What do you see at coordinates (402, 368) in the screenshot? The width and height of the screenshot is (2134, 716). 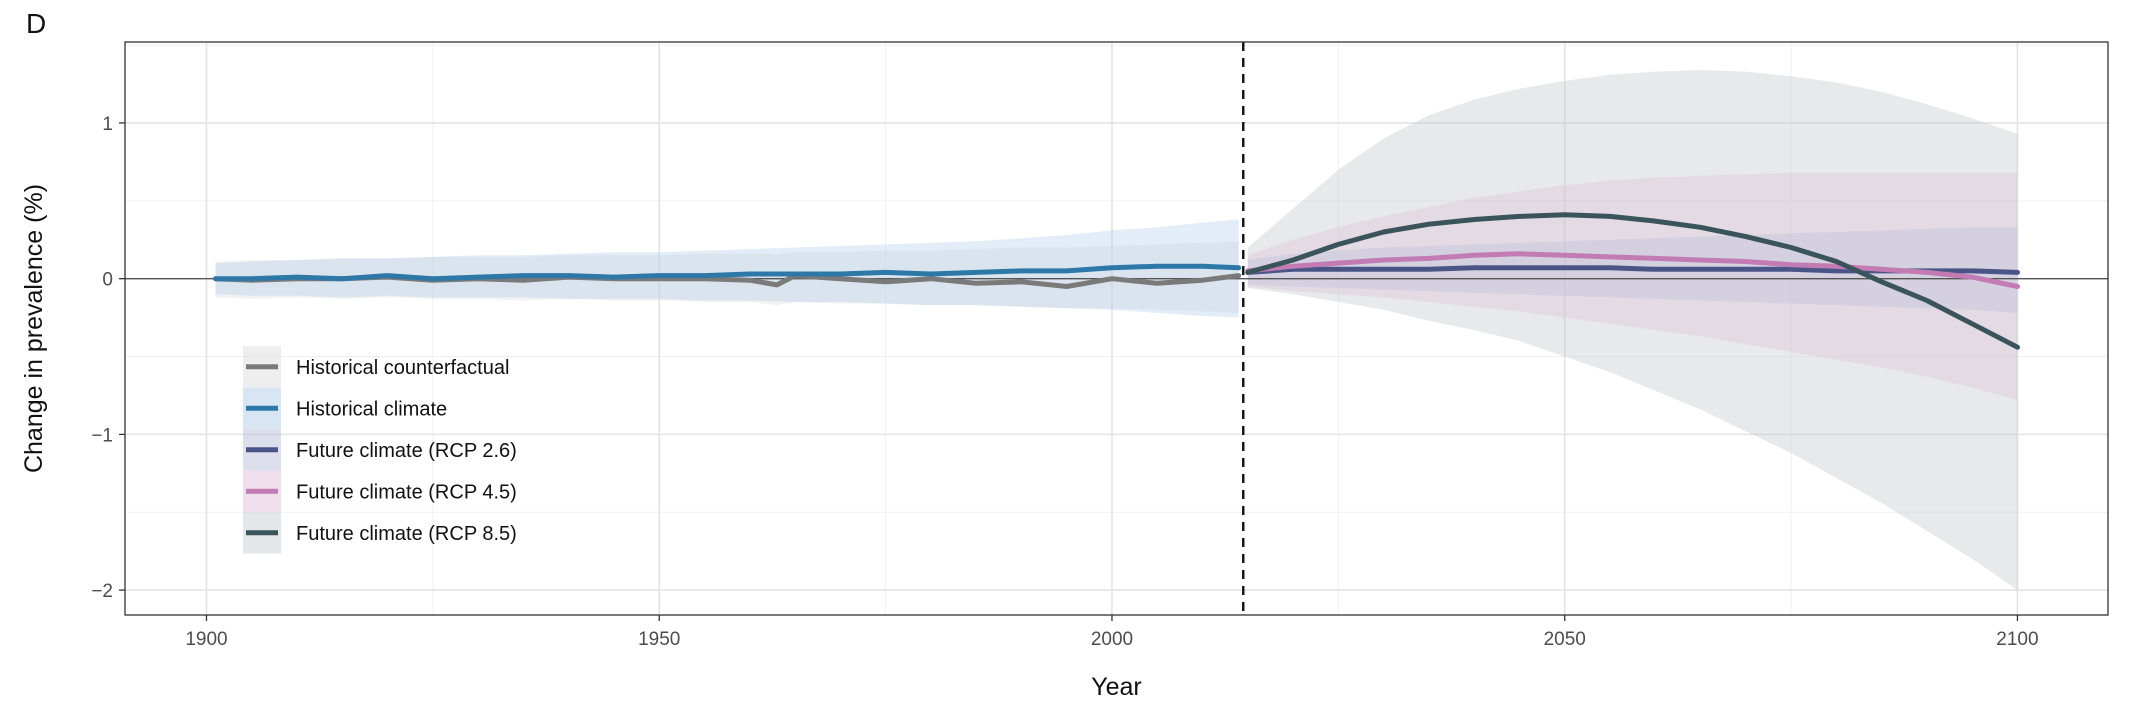 I see `legend-label: Historical counterfactual` at bounding box center [402, 368].